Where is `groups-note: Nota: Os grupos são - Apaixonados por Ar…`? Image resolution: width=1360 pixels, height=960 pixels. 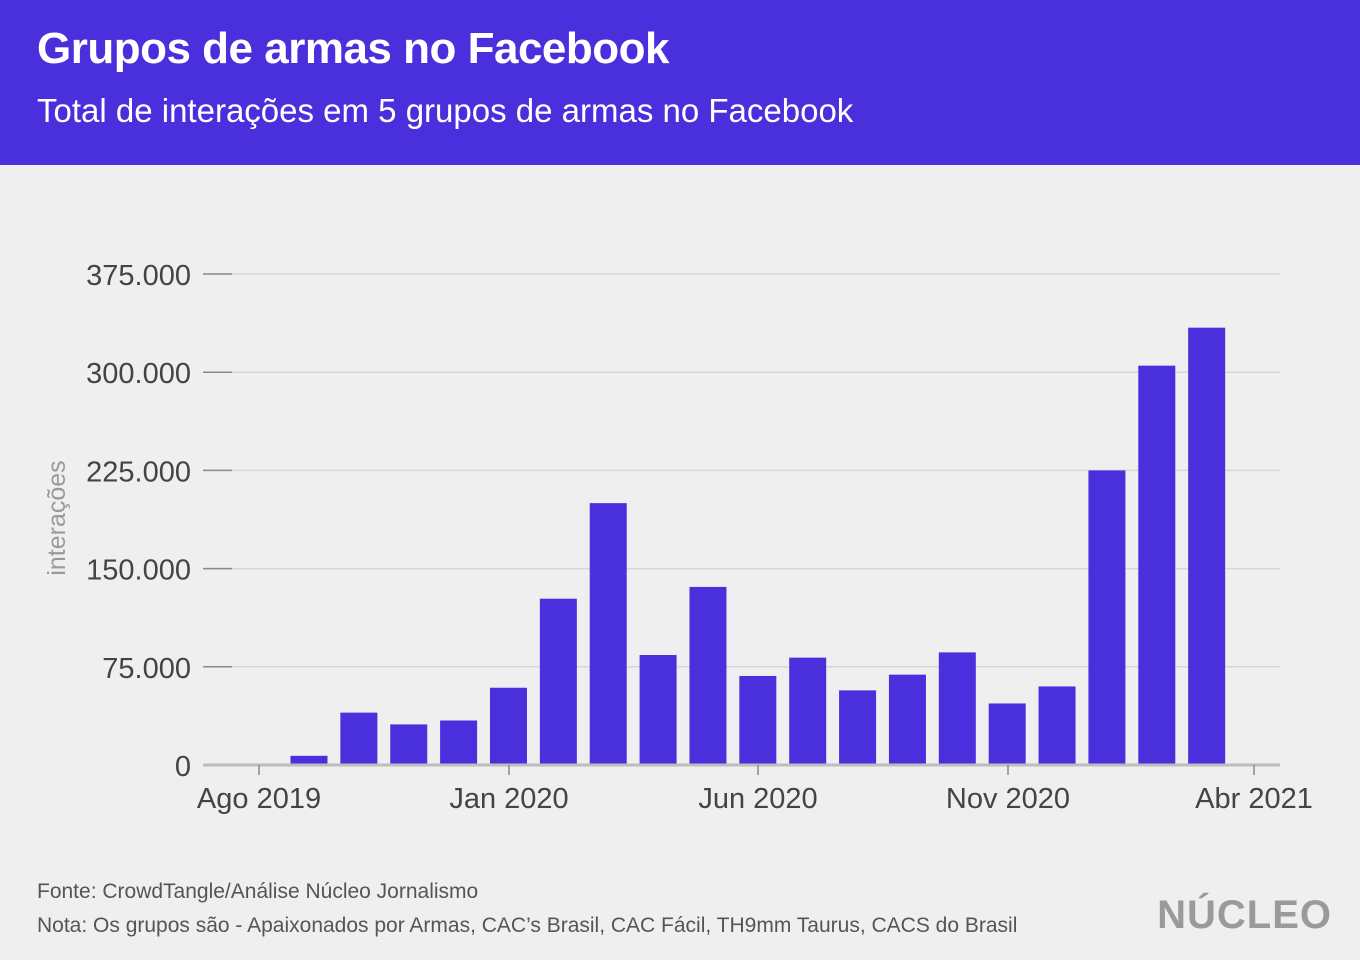 groups-note: Nota: Os grupos são - Apaixonados por Ar… is located at coordinates (527, 925).